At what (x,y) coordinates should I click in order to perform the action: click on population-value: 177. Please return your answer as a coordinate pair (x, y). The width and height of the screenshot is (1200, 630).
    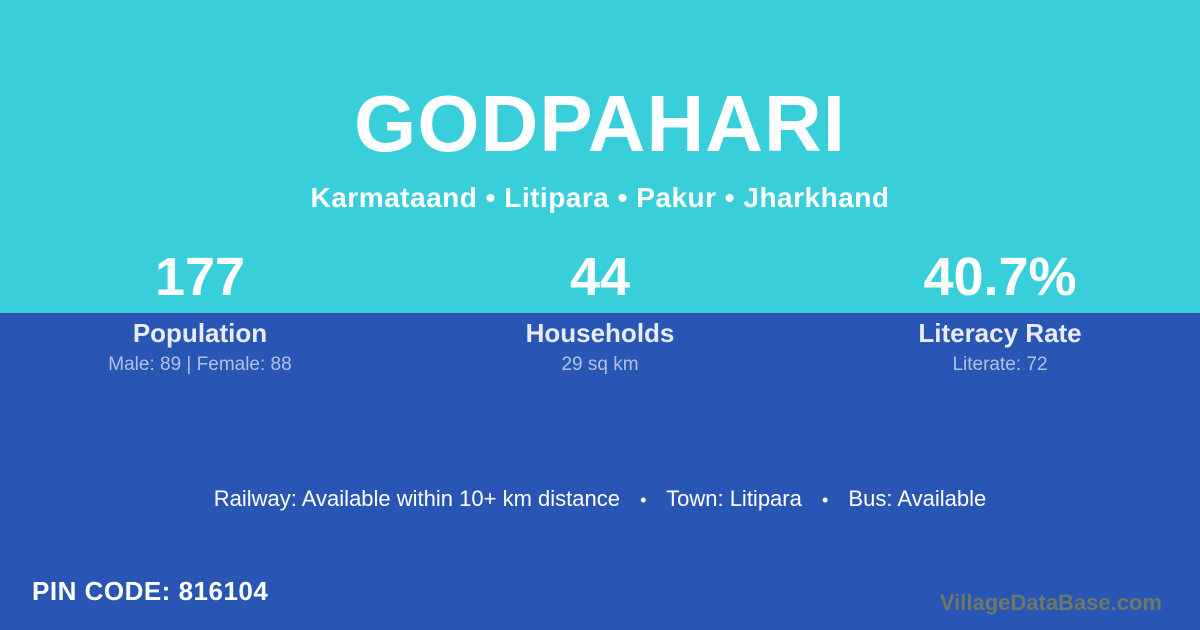
    Looking at the image, I should click on (200, 277).